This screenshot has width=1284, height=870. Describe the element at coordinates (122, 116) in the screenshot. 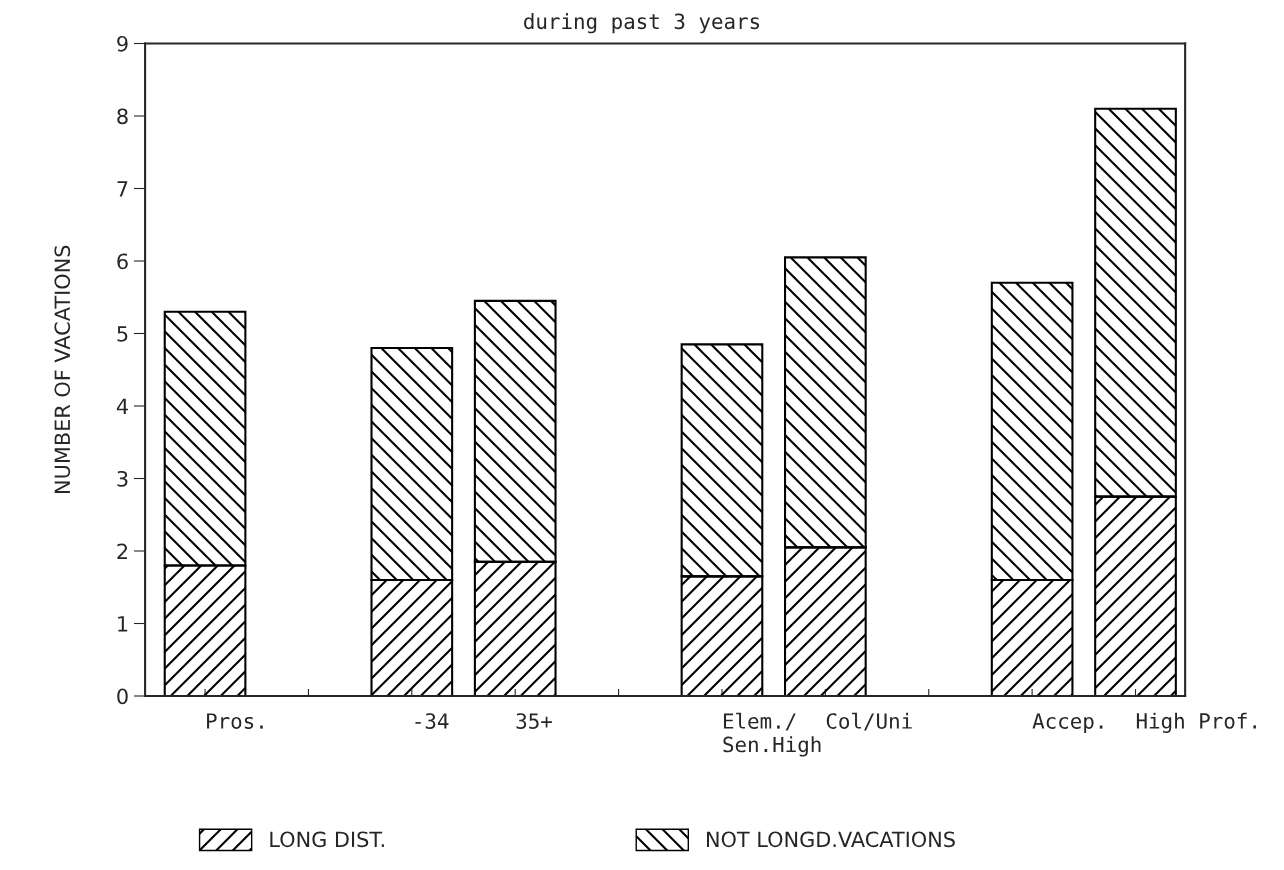

I see `y-tick-label: 8` at that location.